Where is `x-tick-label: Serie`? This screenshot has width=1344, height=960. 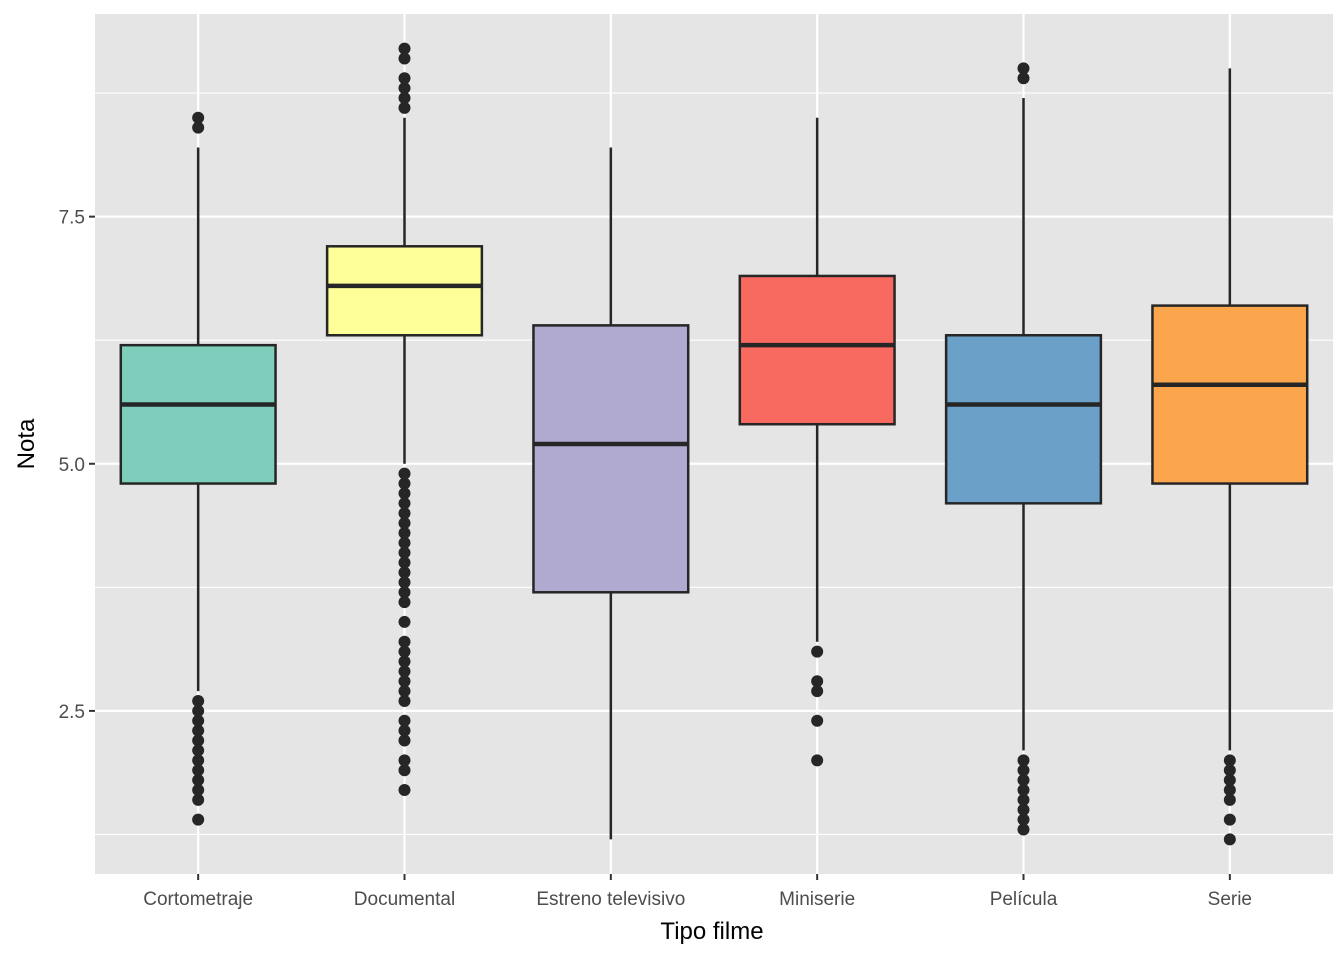 x-tick-label: Serie is located at coordinates (1230, 899).